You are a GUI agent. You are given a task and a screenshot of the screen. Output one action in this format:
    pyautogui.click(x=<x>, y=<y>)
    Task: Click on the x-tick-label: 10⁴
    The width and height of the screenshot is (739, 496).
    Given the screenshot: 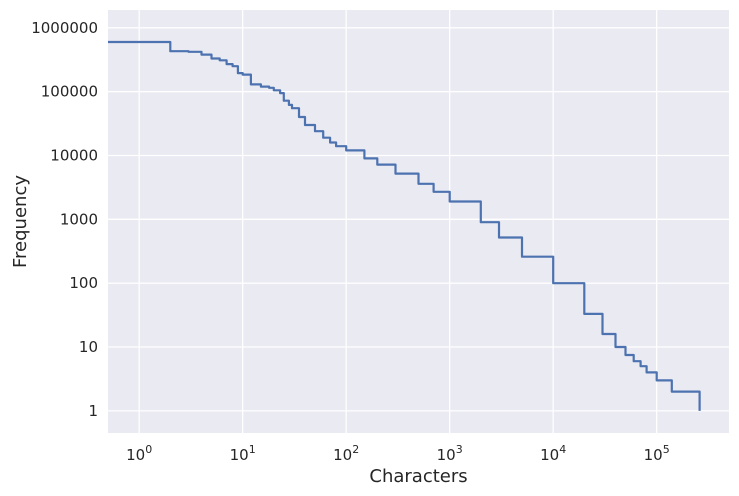 What is the action you would take?
    pyautogui.click(x=553, y=453)
    